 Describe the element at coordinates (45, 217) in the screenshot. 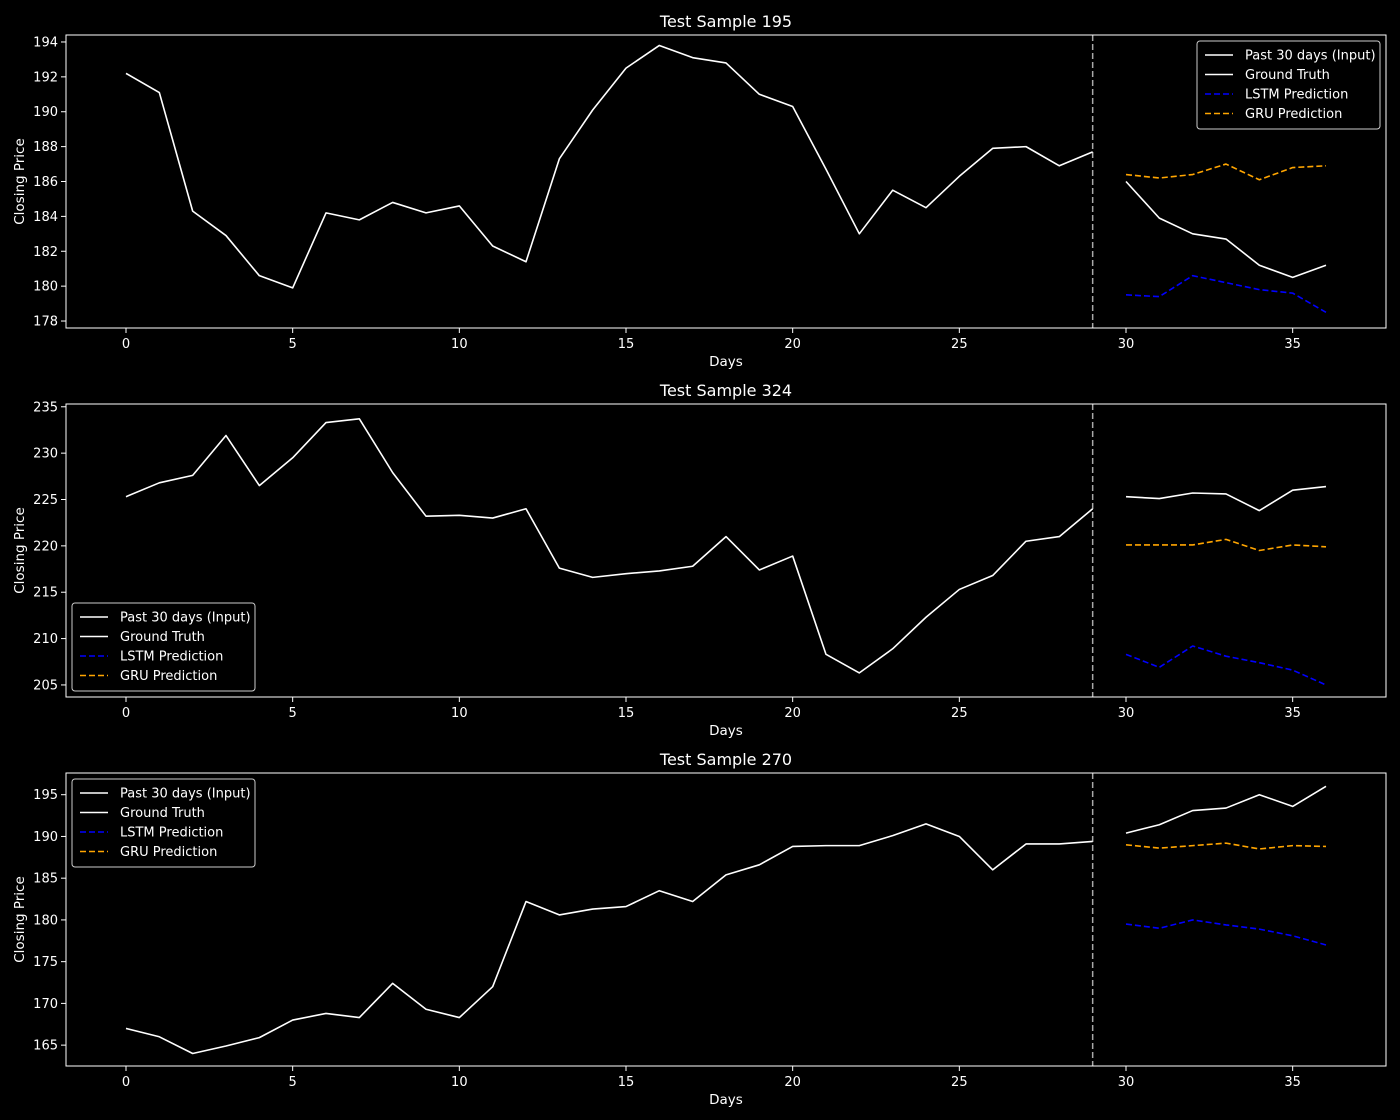

I see `y-tick-label: 184` at that location.